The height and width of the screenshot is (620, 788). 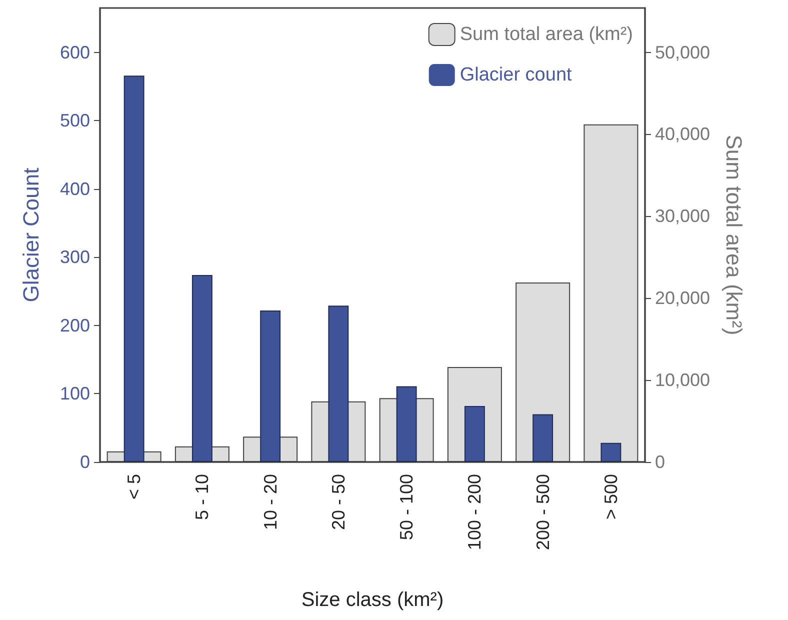 What do you see at coordinates (547, 34) in the screenshot?
I see `legend-label: Sum total area (km²)` at bounding box center [547, 34].